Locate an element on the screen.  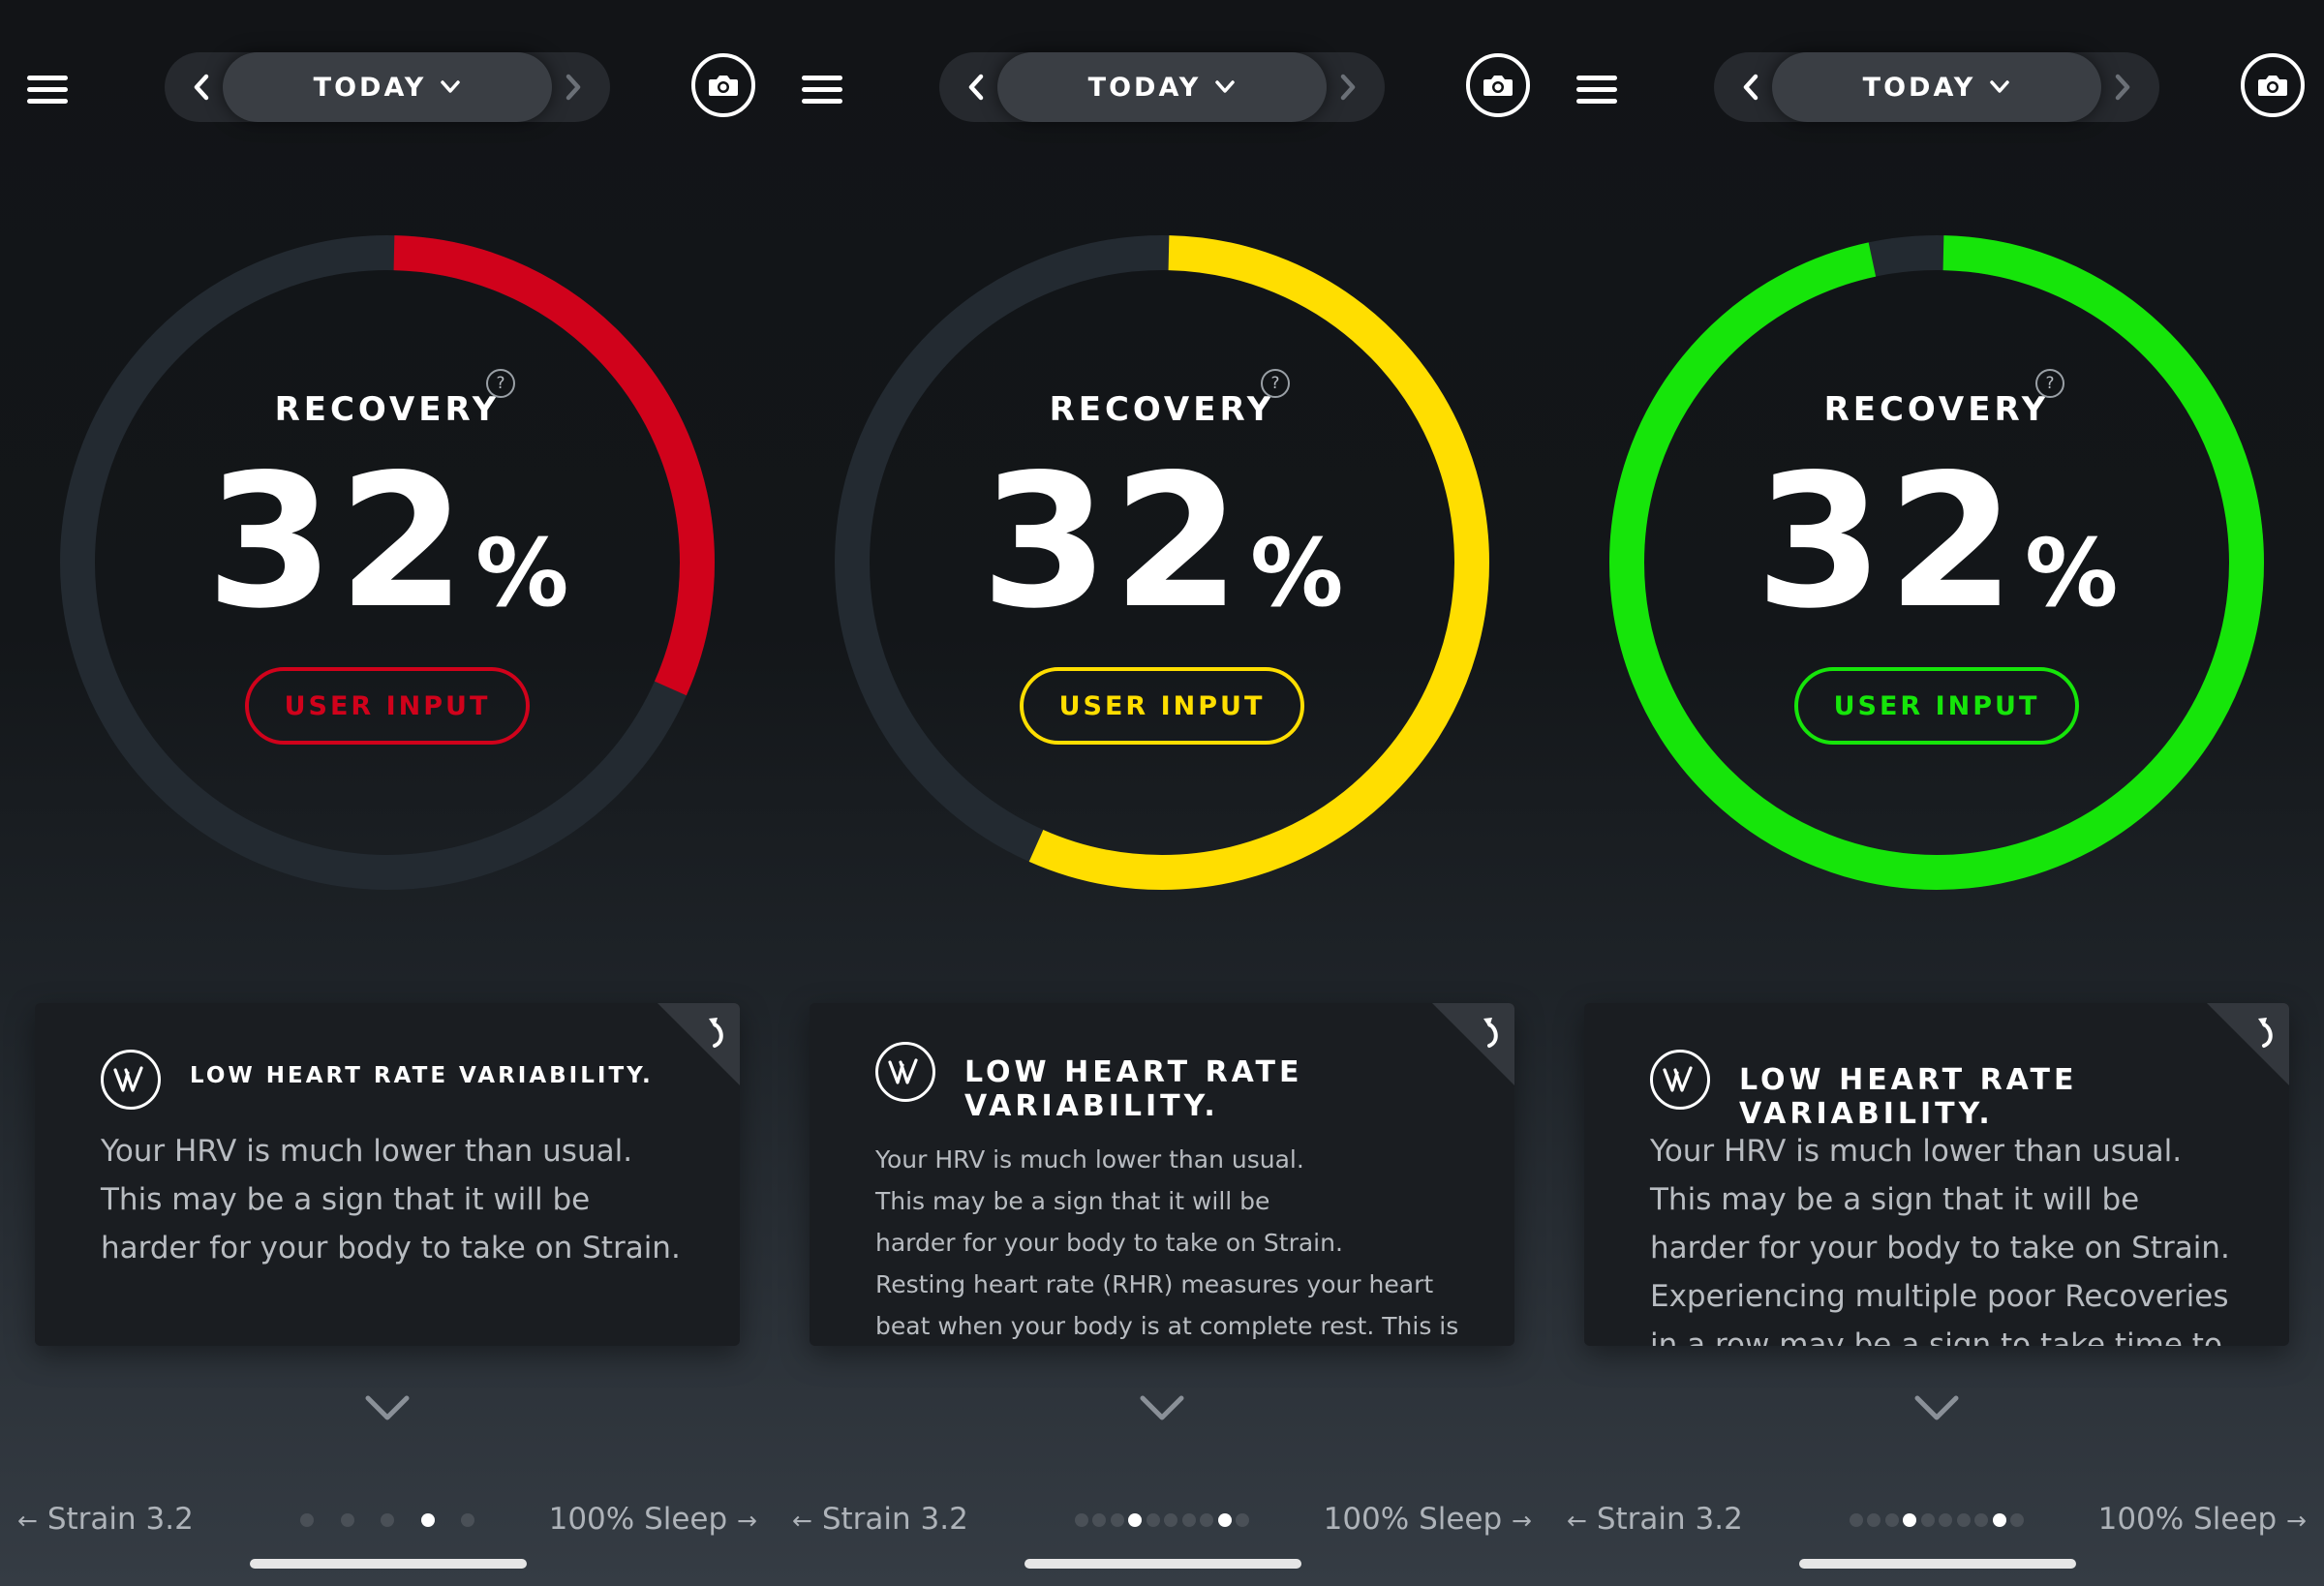
camera-icon is located at coordinates (724, 86).